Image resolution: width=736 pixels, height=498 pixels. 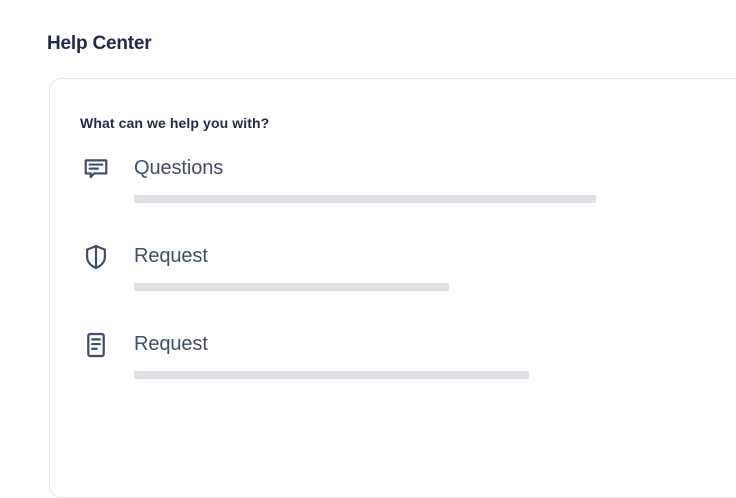 I want to click on card-heading: What can we help you with?, so click(x=175, y=123).